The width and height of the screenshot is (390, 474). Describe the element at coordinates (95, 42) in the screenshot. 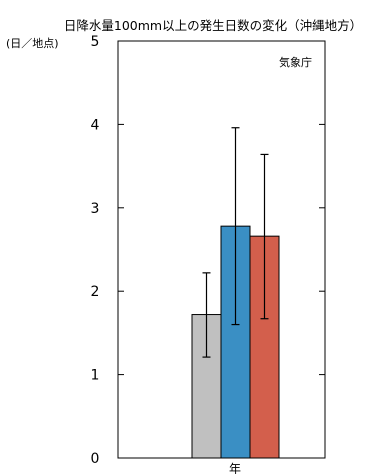

I see `y-tick-label: 5` at that location.